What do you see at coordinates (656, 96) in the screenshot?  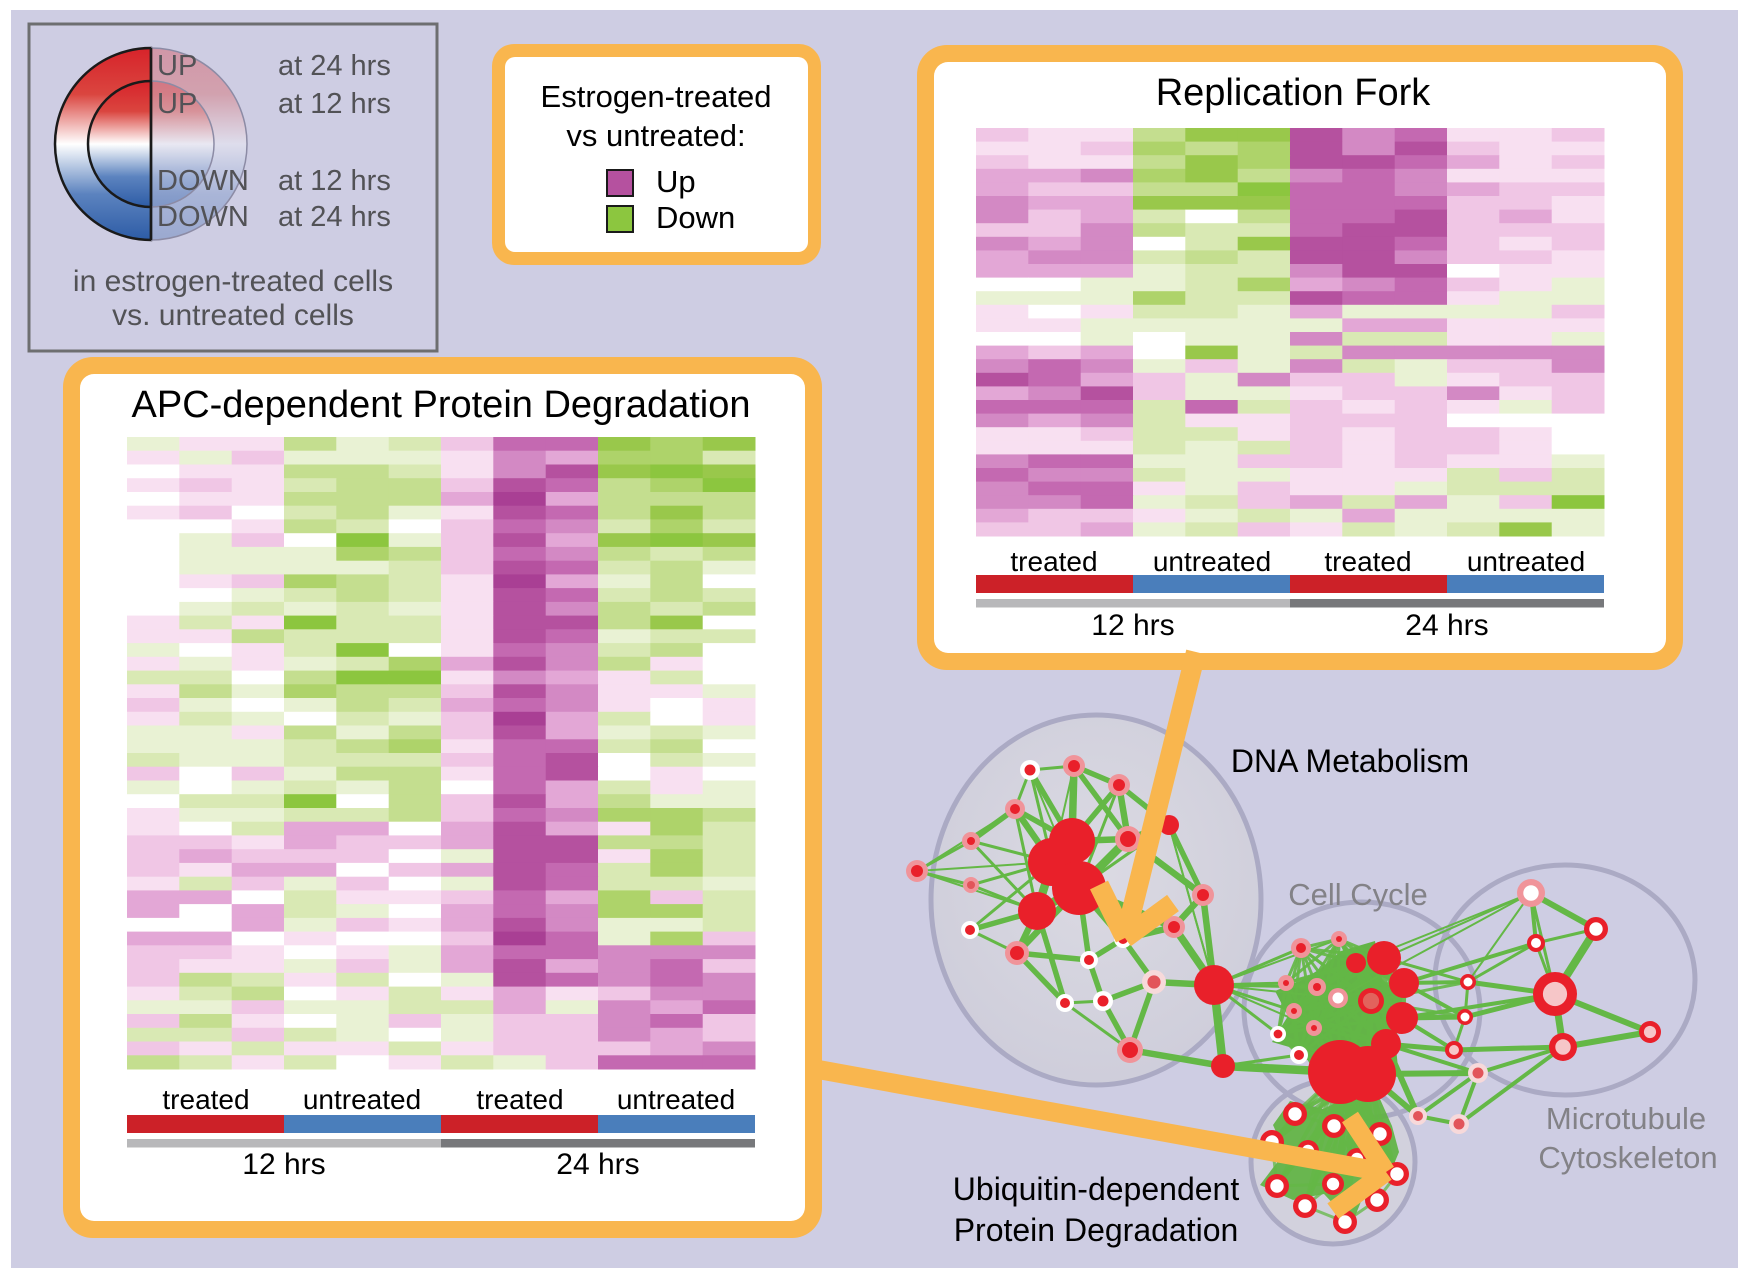 I see `svg-text: Estrogen-treated` at bounding box center [656, 96].